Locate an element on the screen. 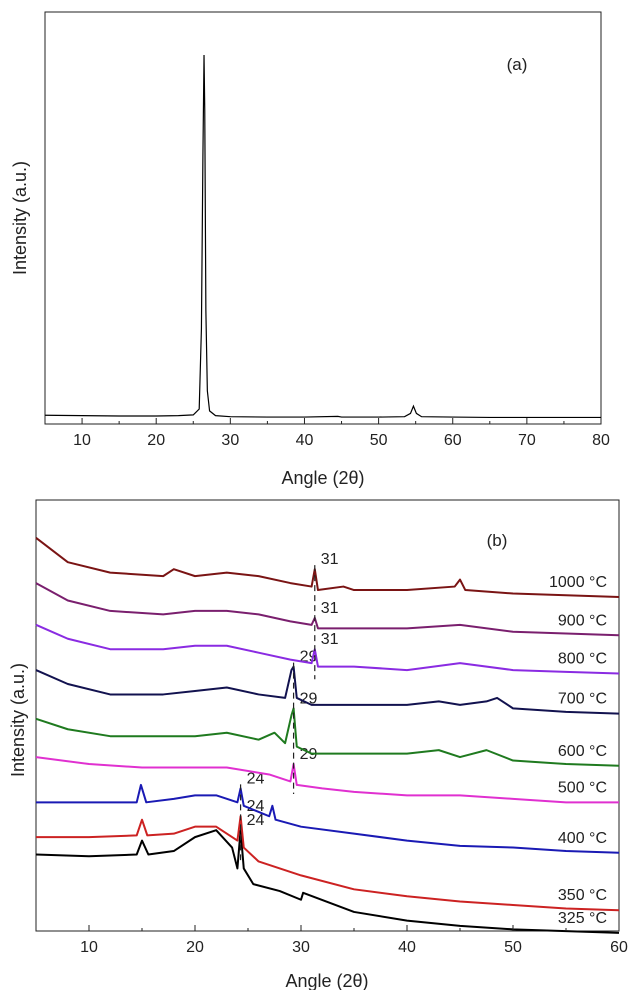 The width and height of the screenshot is (629, 990). panel-b-x-tick-label: 30 is located at coordinates (301, 947).